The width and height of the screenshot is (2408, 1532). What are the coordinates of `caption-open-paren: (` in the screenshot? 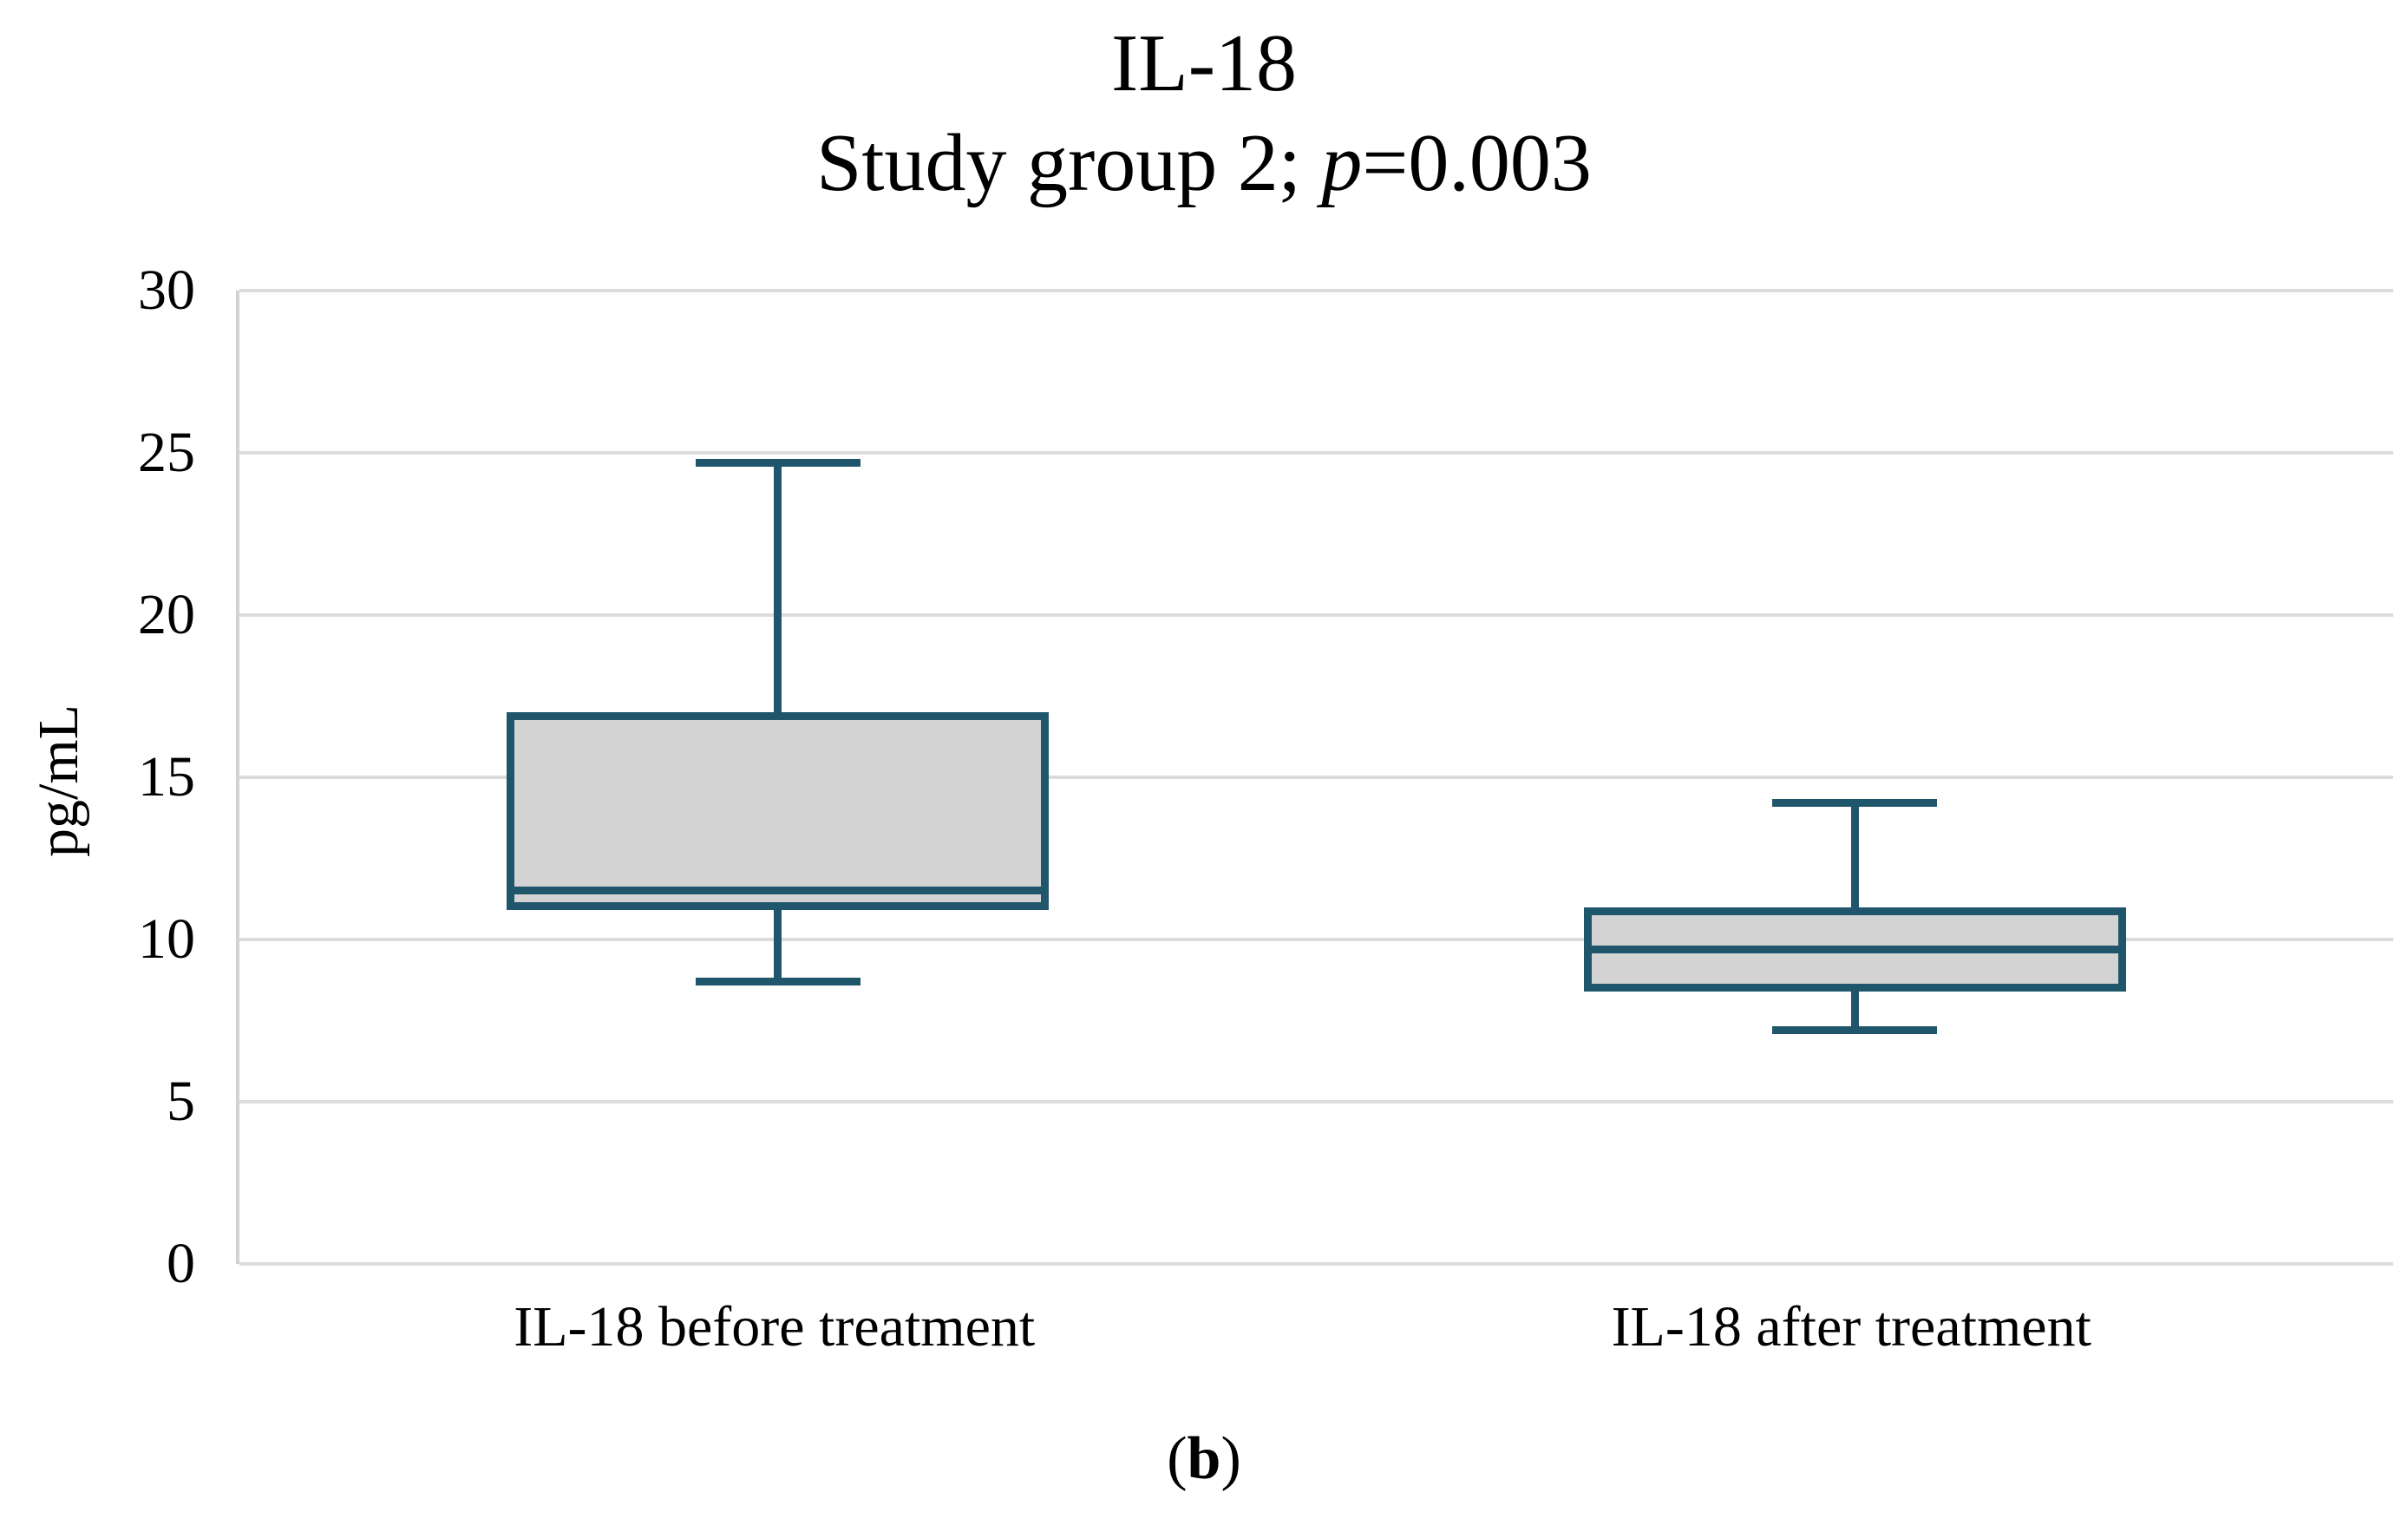 It's located at (1177, 1458).